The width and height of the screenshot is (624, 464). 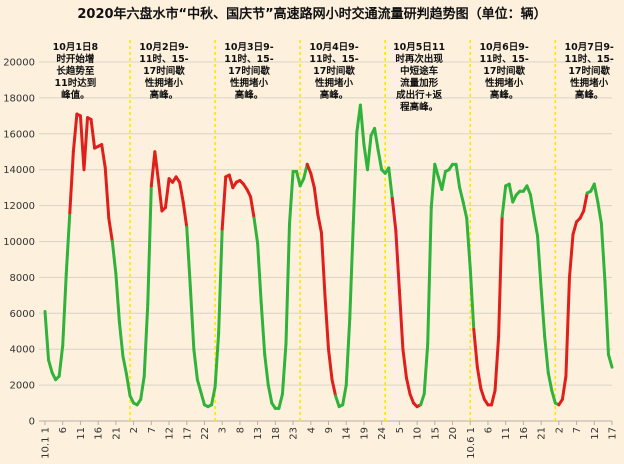 What do you see at coordinates (311, 430) in the screenshot?
I see `x-tick-label: 4` at bounding box center [311, 430].